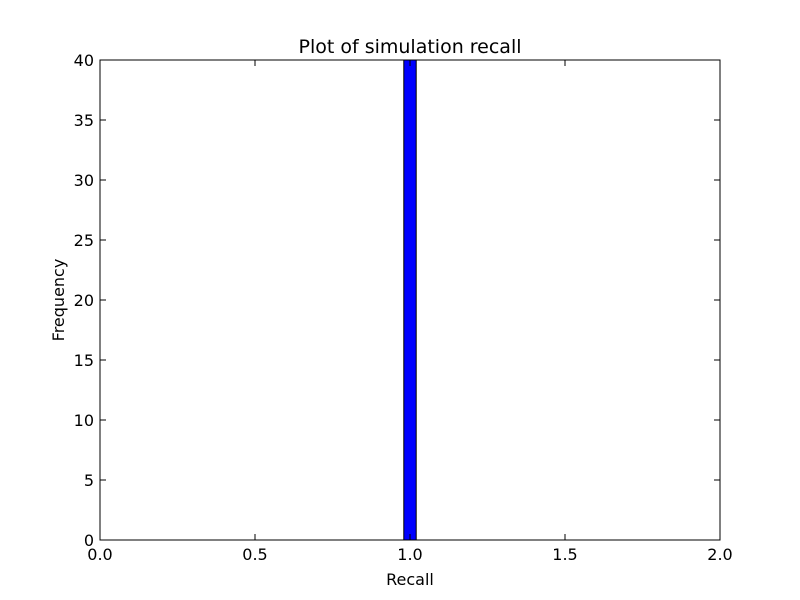 Image resolution: width=800 pixels, height=600 pixels. Describe the element at coordinates (99, 554) in the screenshot. I see `x-tick-label-0: 0.0` at that location.